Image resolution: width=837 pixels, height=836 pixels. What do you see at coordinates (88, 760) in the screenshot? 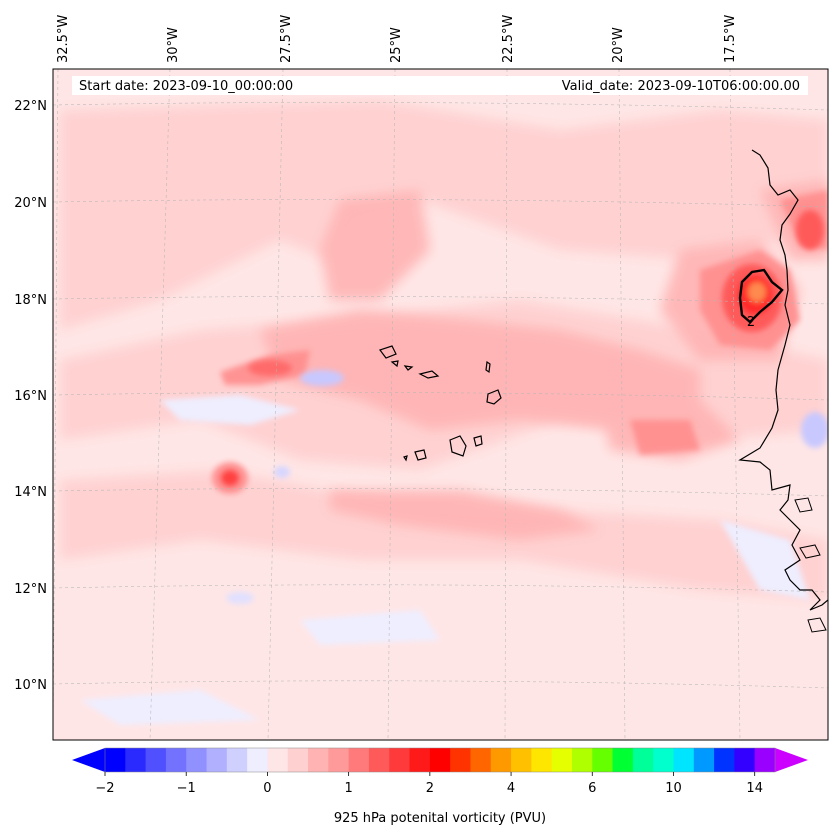
I see `colorbar-min-extend` at bounding box center [88, 760].